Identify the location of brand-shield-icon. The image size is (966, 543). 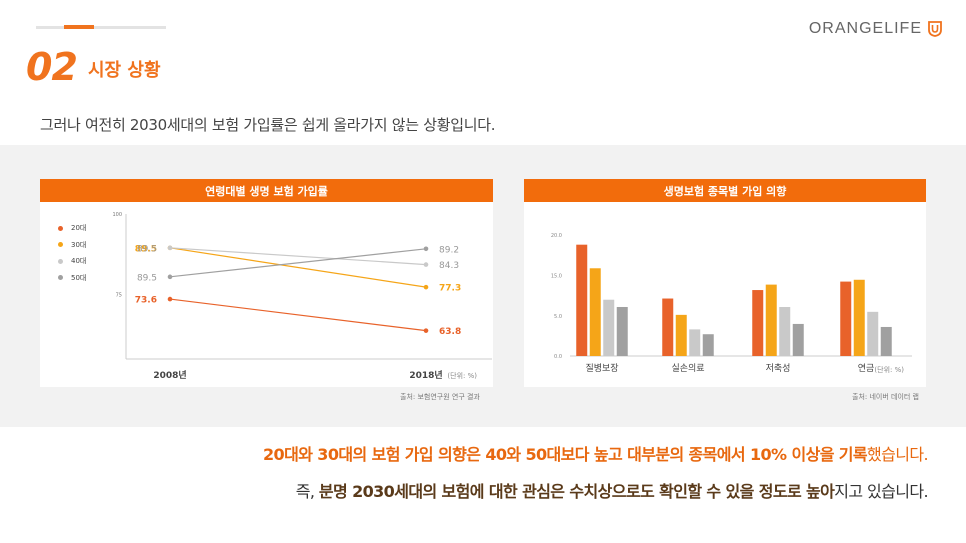
(935, 29).